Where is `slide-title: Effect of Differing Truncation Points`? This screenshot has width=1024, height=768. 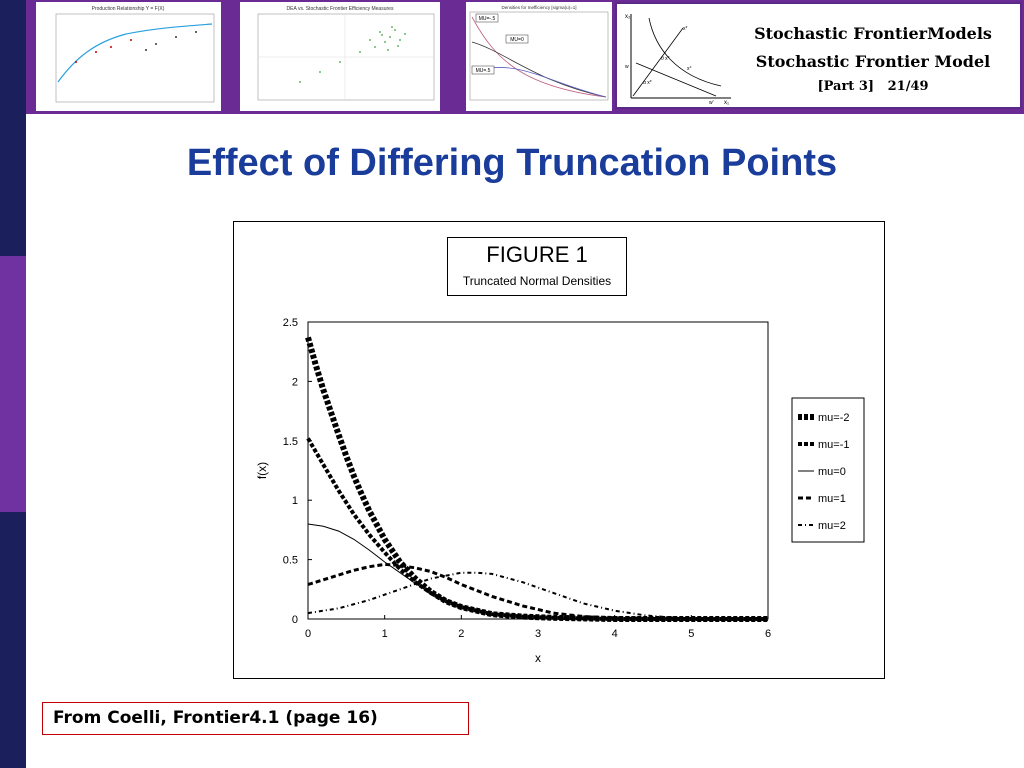
slide-title: Effect of Differing Truncation Points is located at coordinates (512, 163).